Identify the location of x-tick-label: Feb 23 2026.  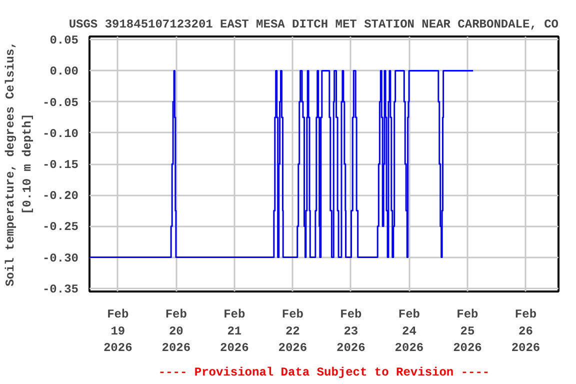
(351, 332).